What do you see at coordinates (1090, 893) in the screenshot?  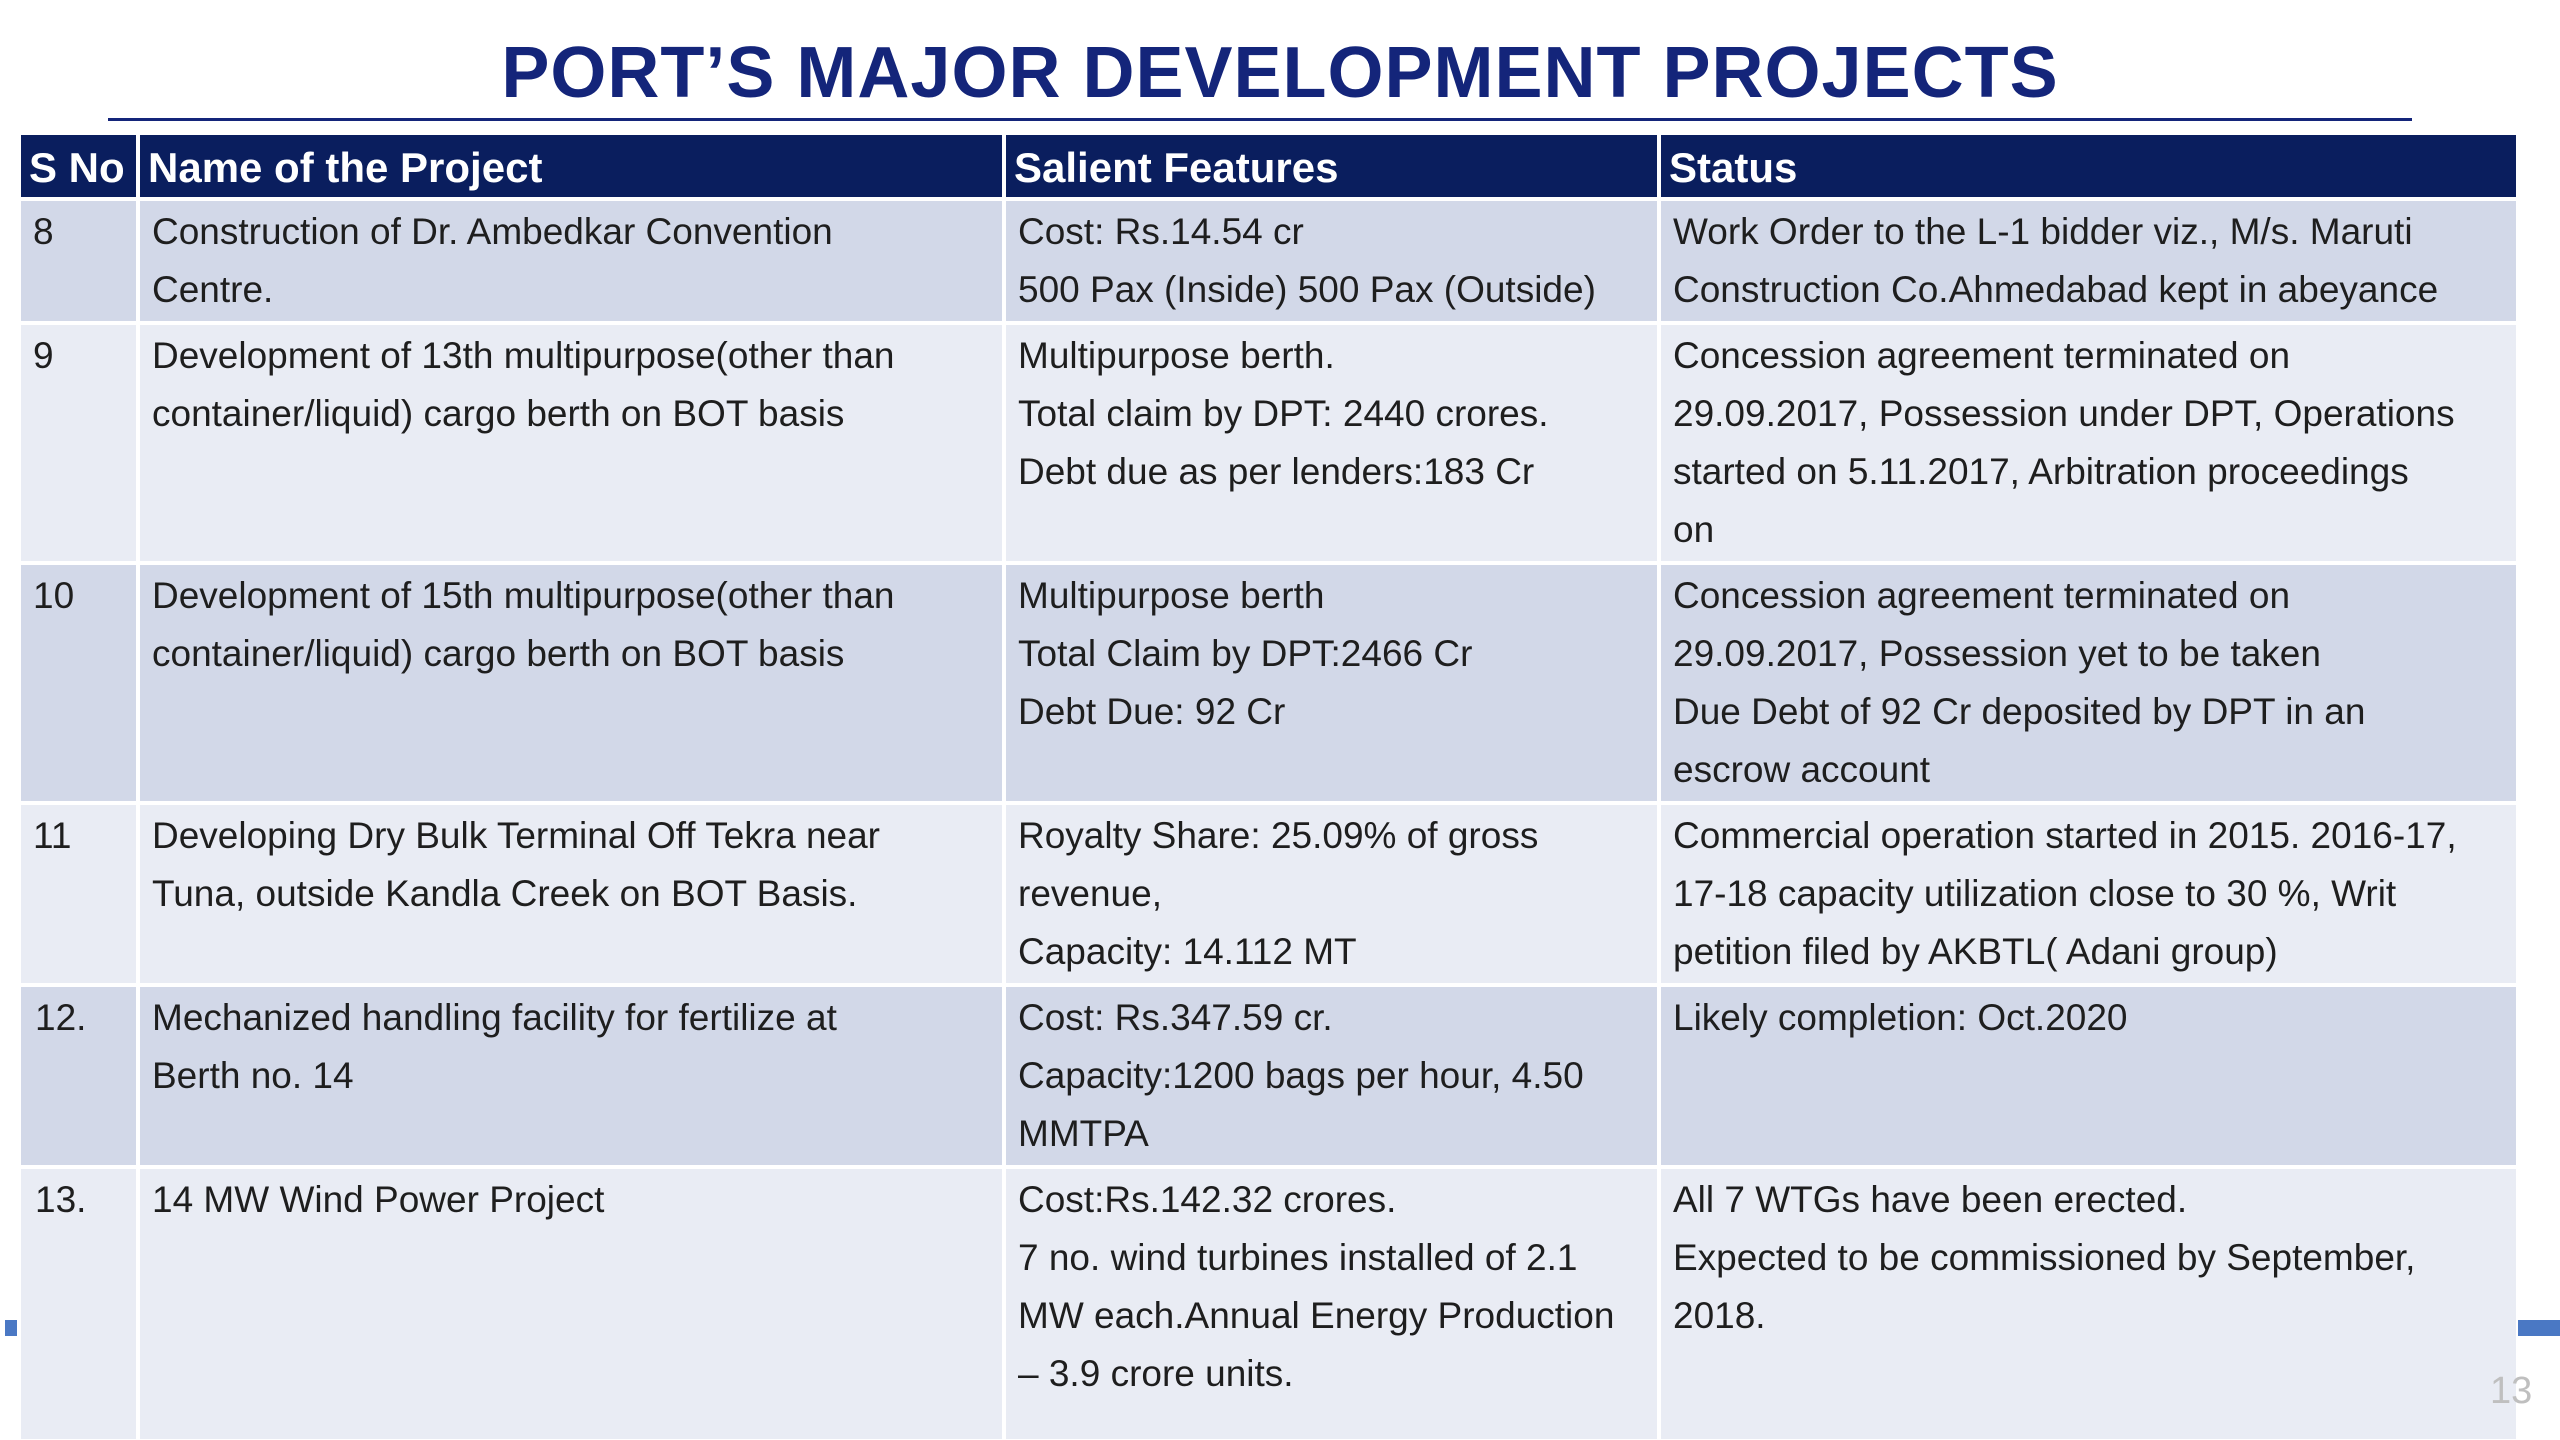 I see `cell-line: revenue,` at bounding box center [1090, 893].